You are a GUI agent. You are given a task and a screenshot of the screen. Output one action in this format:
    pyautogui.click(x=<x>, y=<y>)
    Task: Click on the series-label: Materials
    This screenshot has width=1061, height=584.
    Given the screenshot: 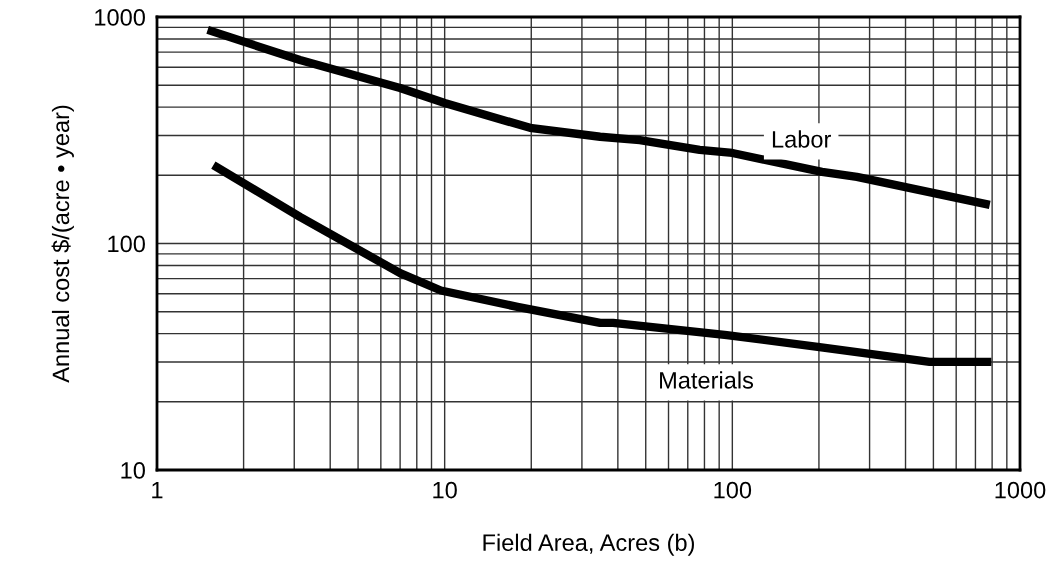 What is the action you would take?
    pyautogui.click(x=707, y=380)
    